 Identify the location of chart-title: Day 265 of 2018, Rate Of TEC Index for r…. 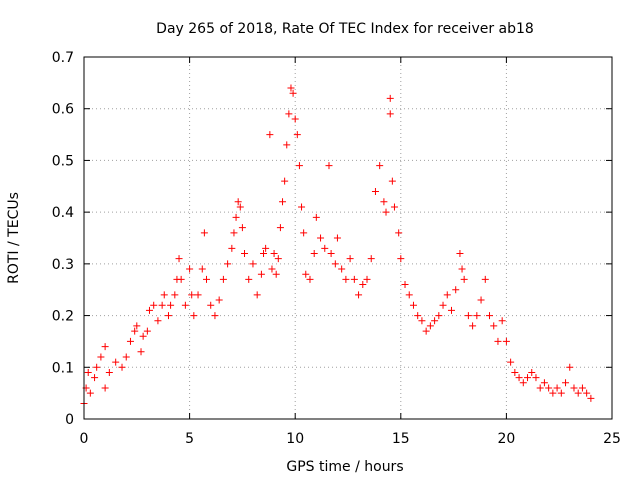
(345, 29).